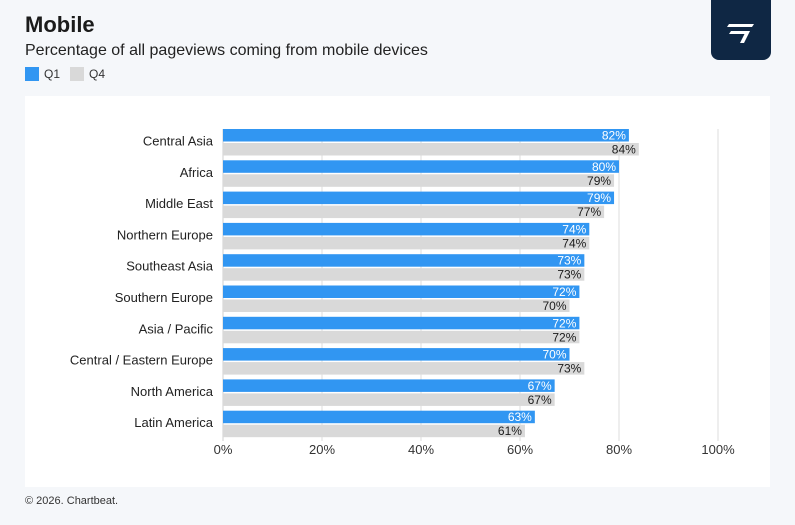  I want to click on data-label-q4: 70%, so click(554, 306).